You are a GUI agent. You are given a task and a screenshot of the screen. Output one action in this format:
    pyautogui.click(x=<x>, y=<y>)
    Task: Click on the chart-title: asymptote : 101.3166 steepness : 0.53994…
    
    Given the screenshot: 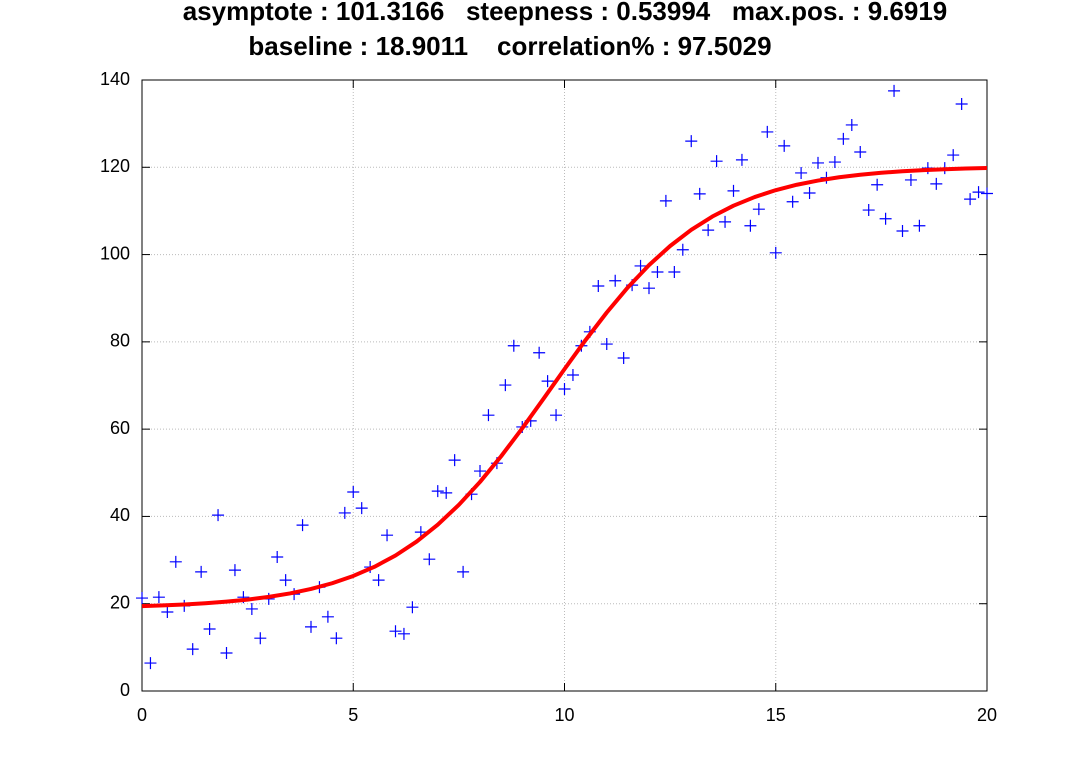 What is the action you would take?
    pyautogui.click(x=565, y=13)
    